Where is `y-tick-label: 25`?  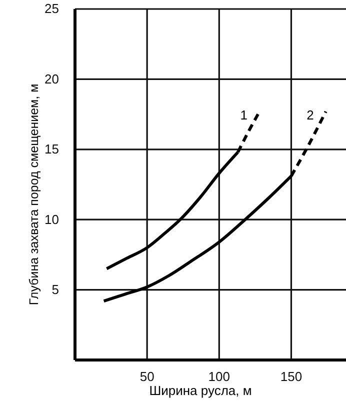
y-tick-label: 25 is located at coordinates (51, 8).